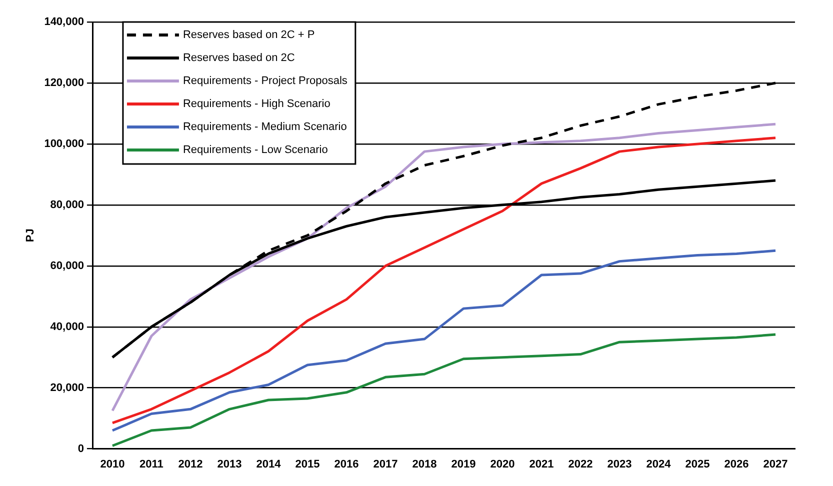 This screenshot has height=486, width=833. Describe the element at coordinates (307, 464) in the screenshot. I see `x-tick-label: 2015` at that location.